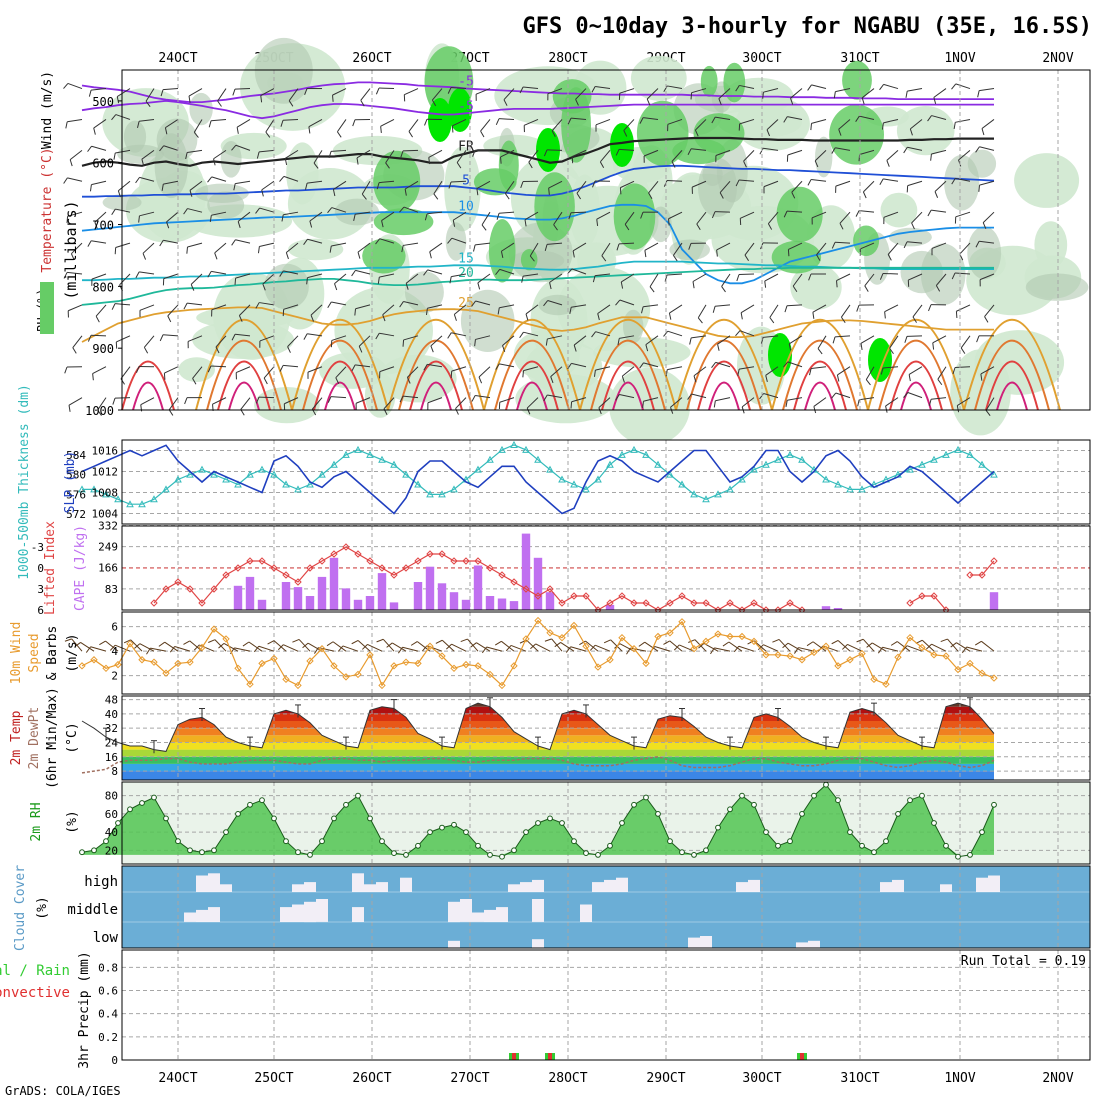 The image size is (1100, 1100). What do you see at coordinates (103, 164) in the screenshot?
I see `y-tick-label: 600` at bounding box center [103, 164].